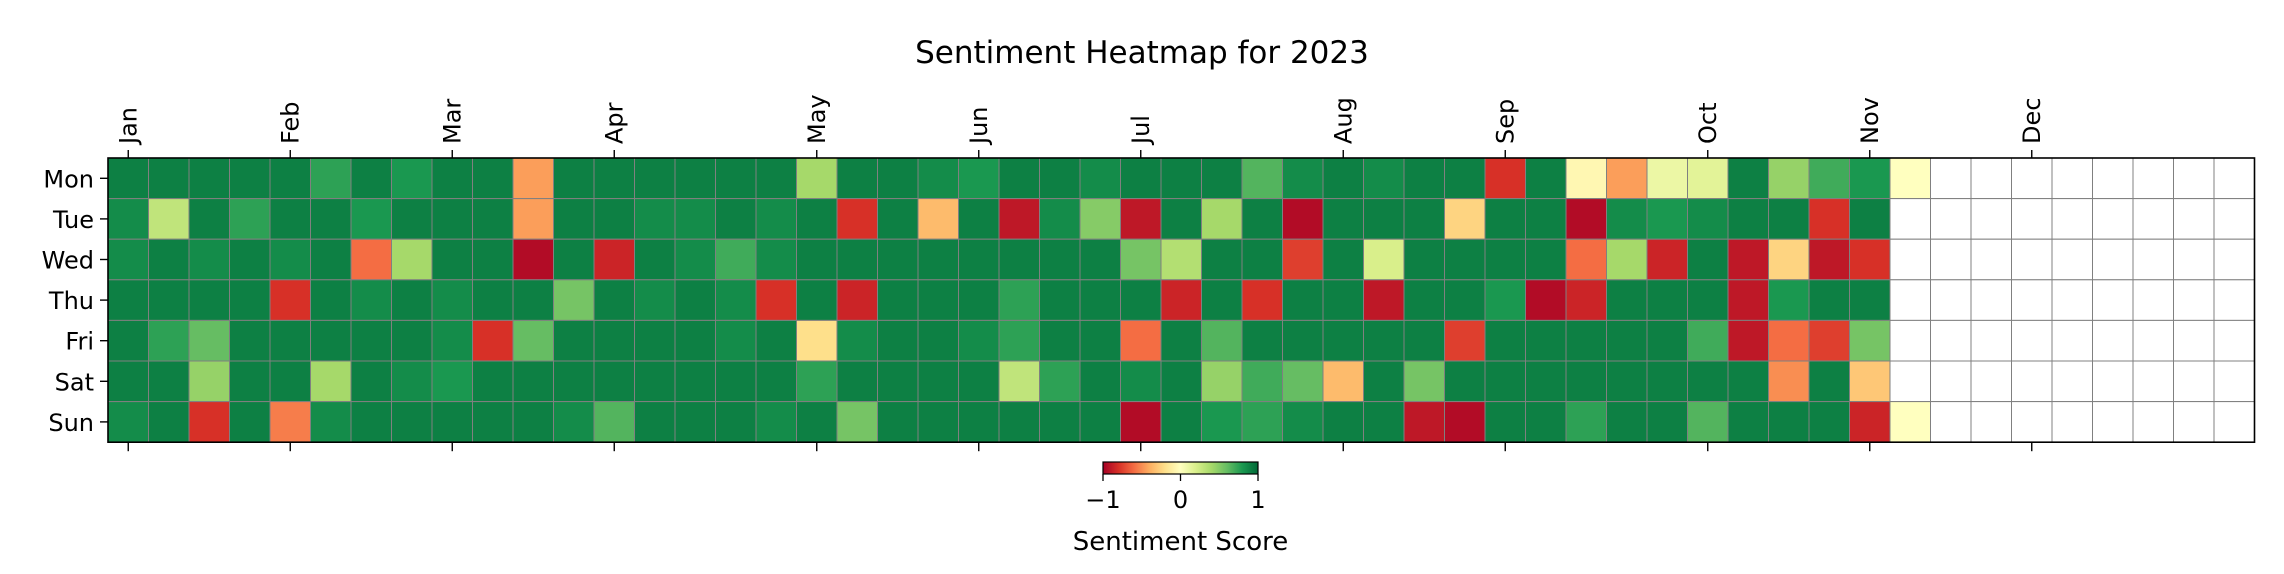 Image resolution: width=2284 pixels, height=574 pixels. I want to click on month-label: Apr, so click(614, 123).